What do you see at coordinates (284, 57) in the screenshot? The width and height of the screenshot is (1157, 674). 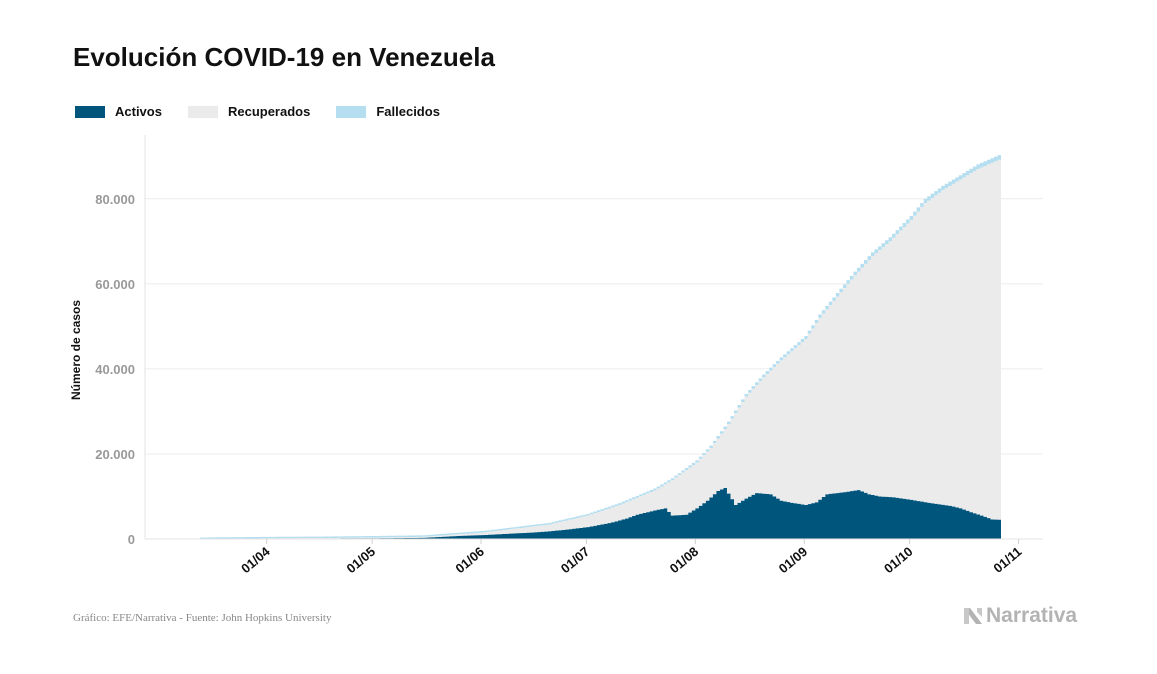 I see `chart-title: Evolución COVID-19 en Venezuela` at bounding box center [284, 57].